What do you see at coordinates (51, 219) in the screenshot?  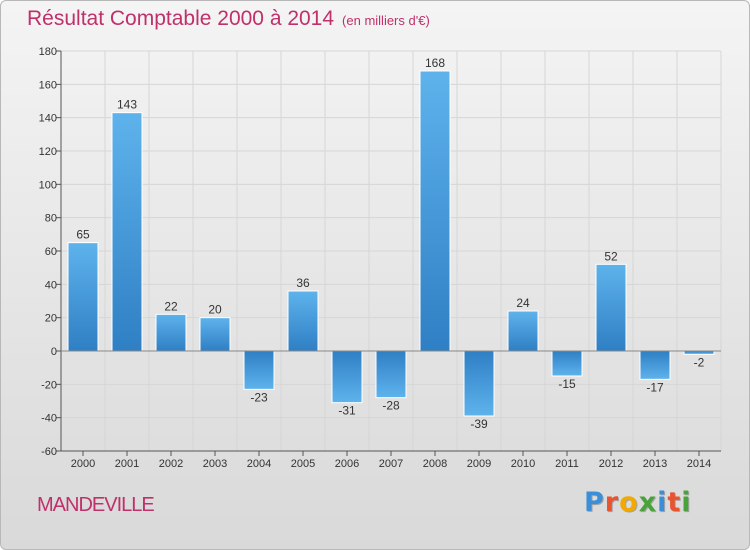 I see `y-tick-label: 80` at bounding box center [51, 219].